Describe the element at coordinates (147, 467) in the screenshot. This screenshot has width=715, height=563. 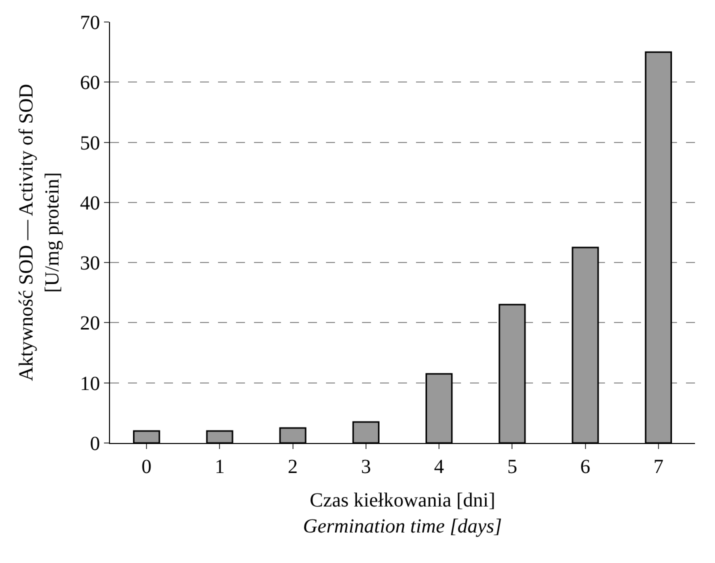
I see `x-tick-label: 0` at that location.